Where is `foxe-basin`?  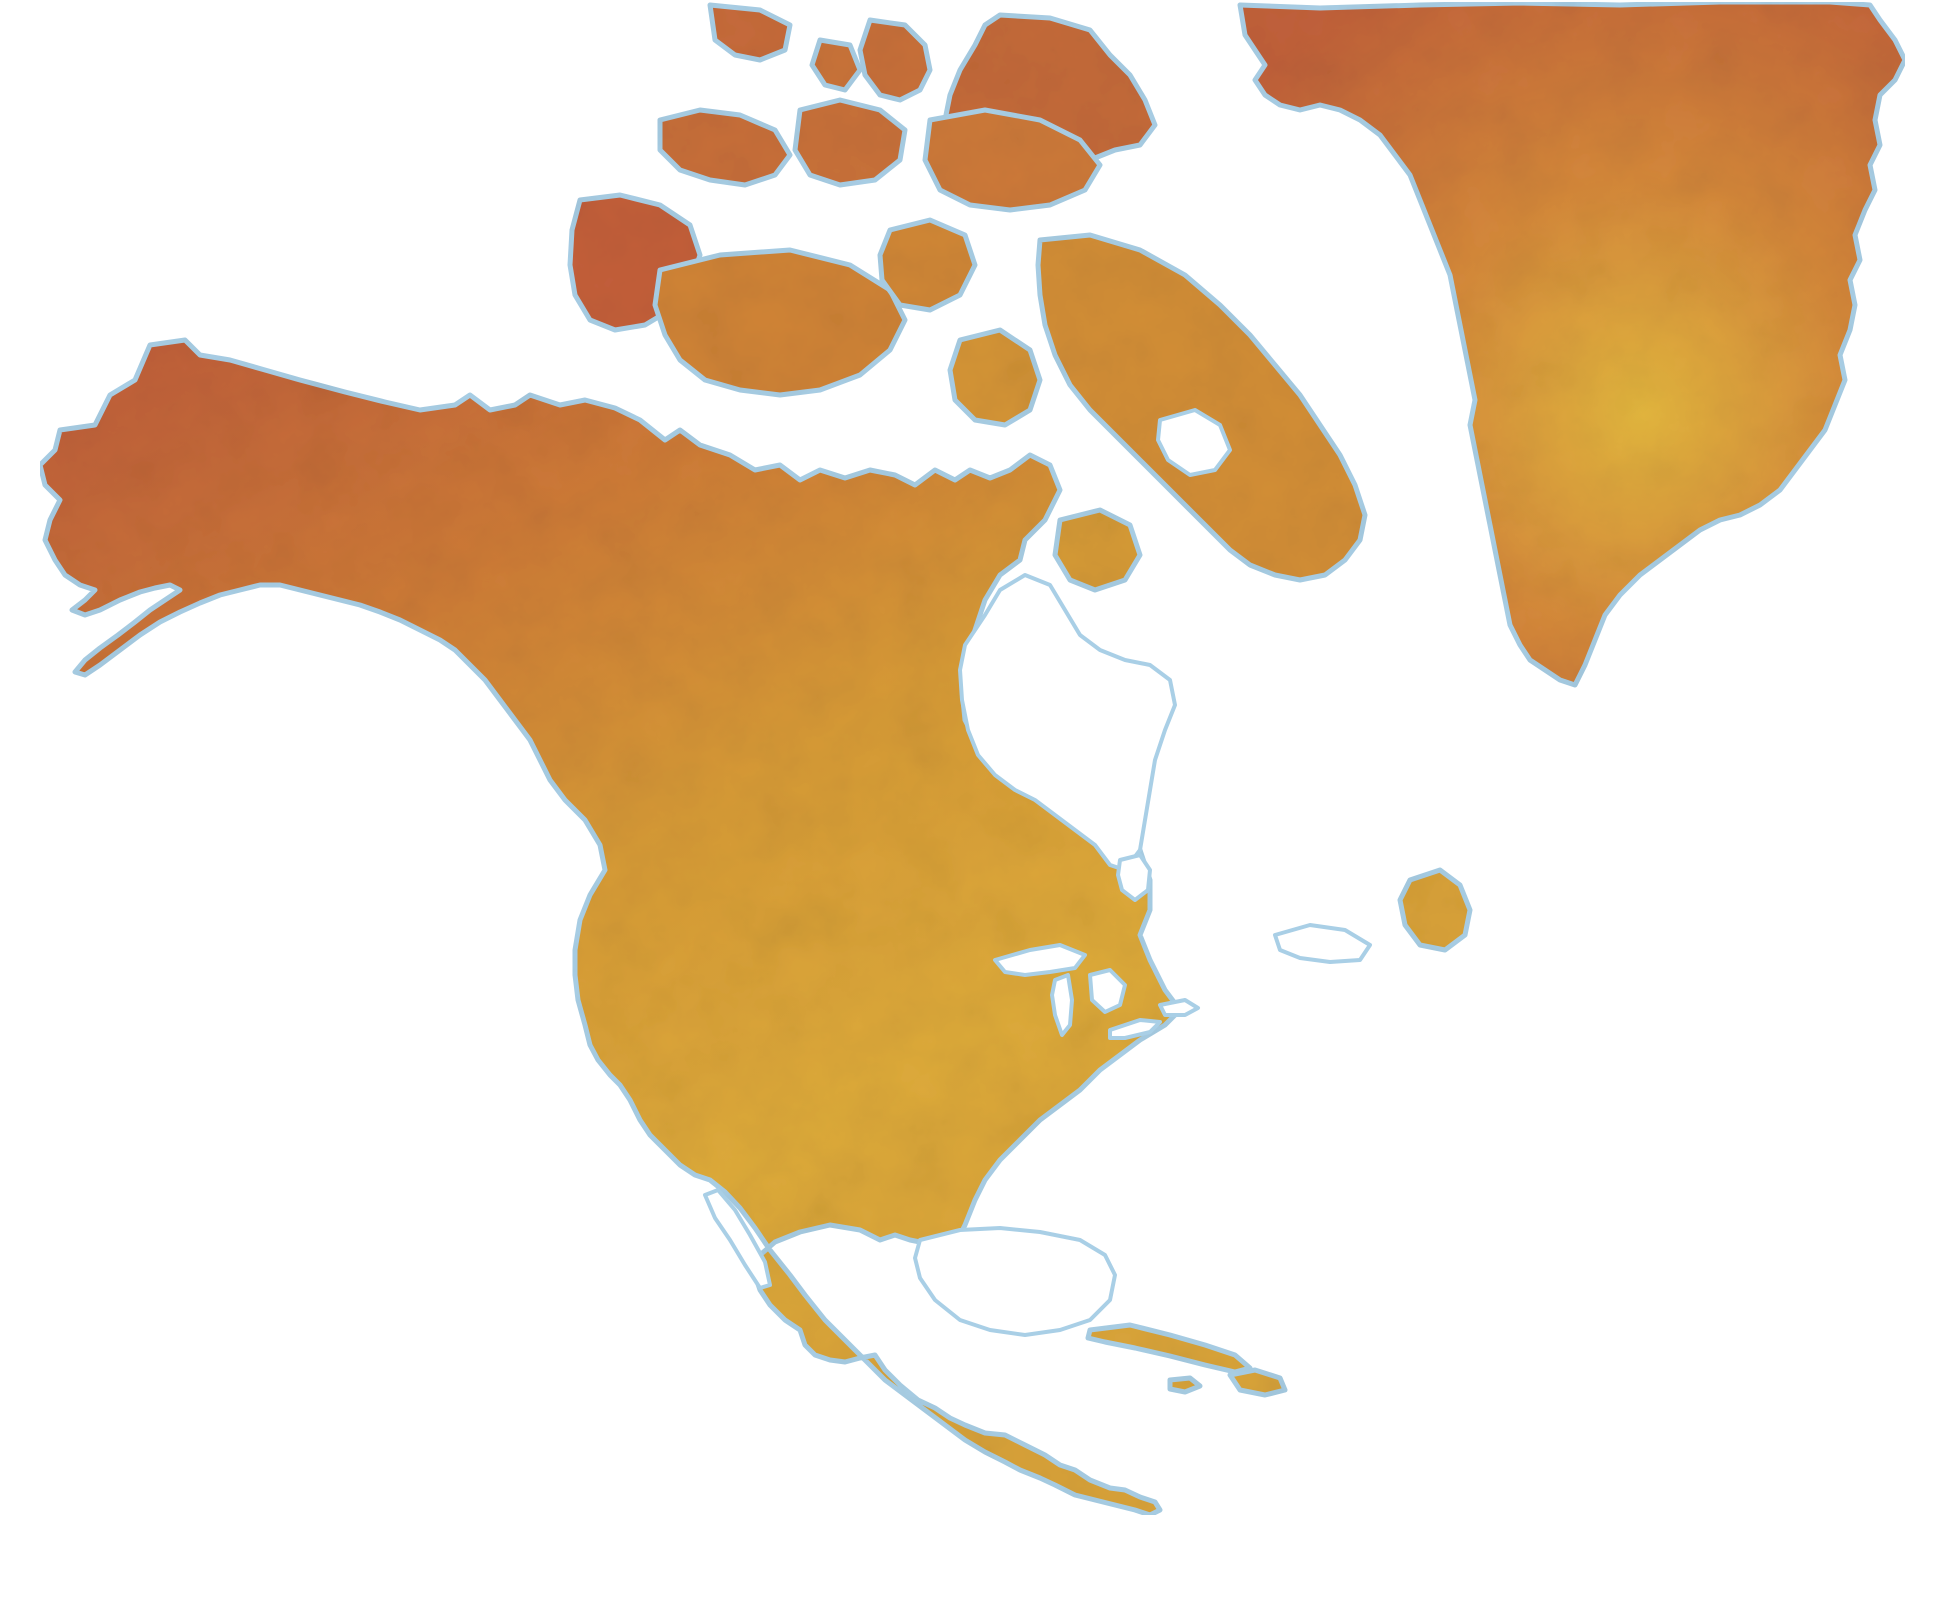
foxe-basin is located at coordinates (1194, 442).